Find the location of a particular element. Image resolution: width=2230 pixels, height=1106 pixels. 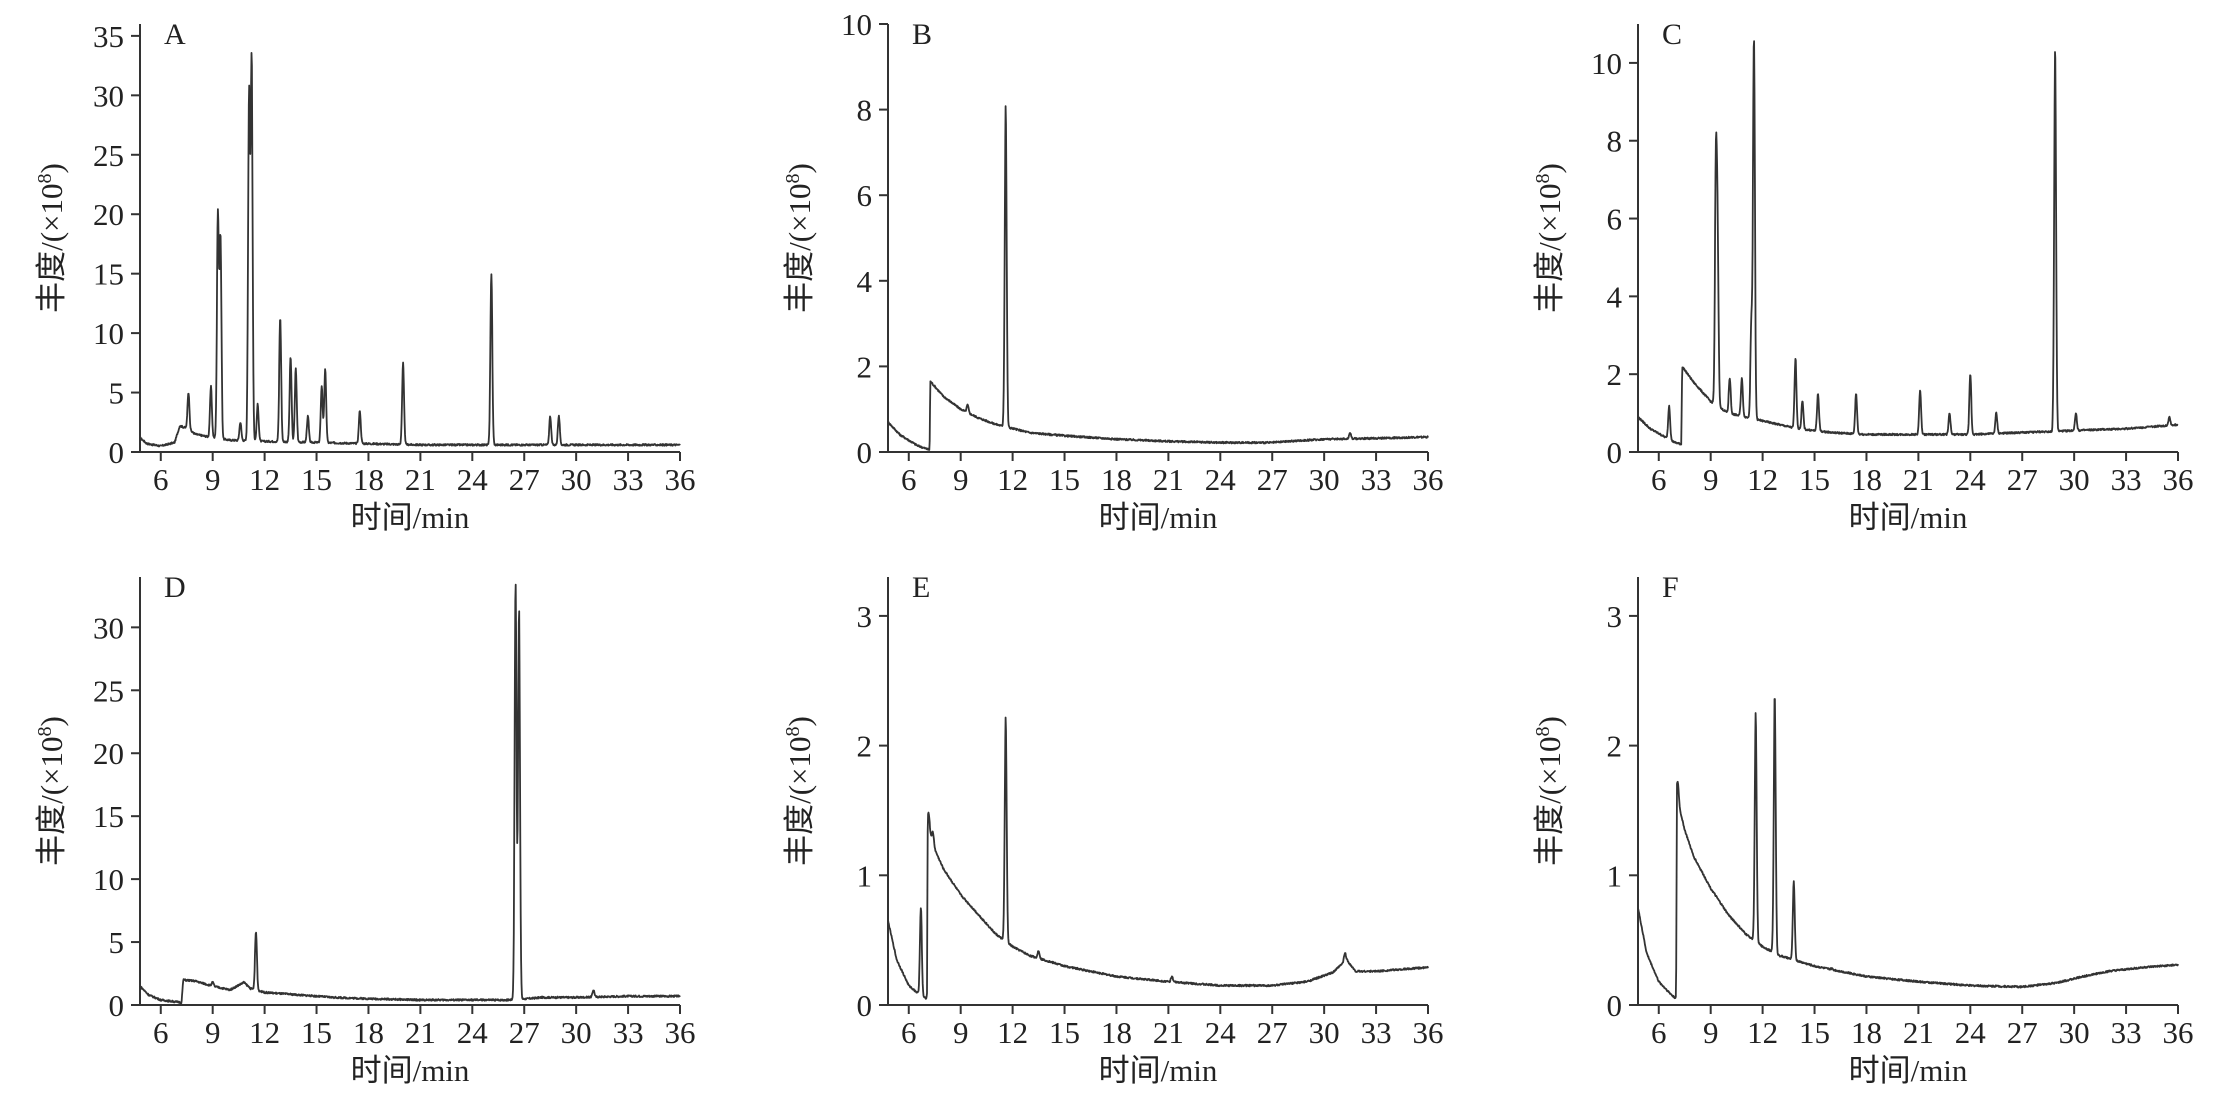

y-tick-label: 35 is located at coordinates (108, 36).